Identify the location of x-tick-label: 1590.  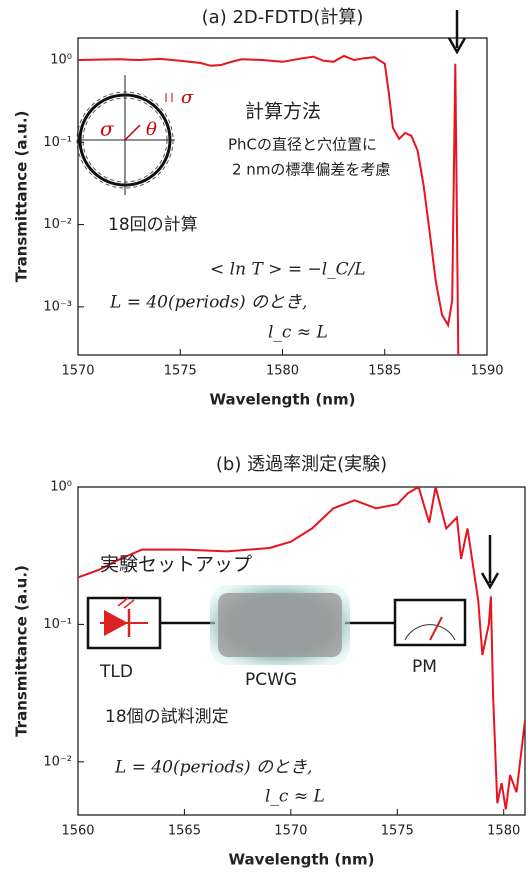
(486, 371).